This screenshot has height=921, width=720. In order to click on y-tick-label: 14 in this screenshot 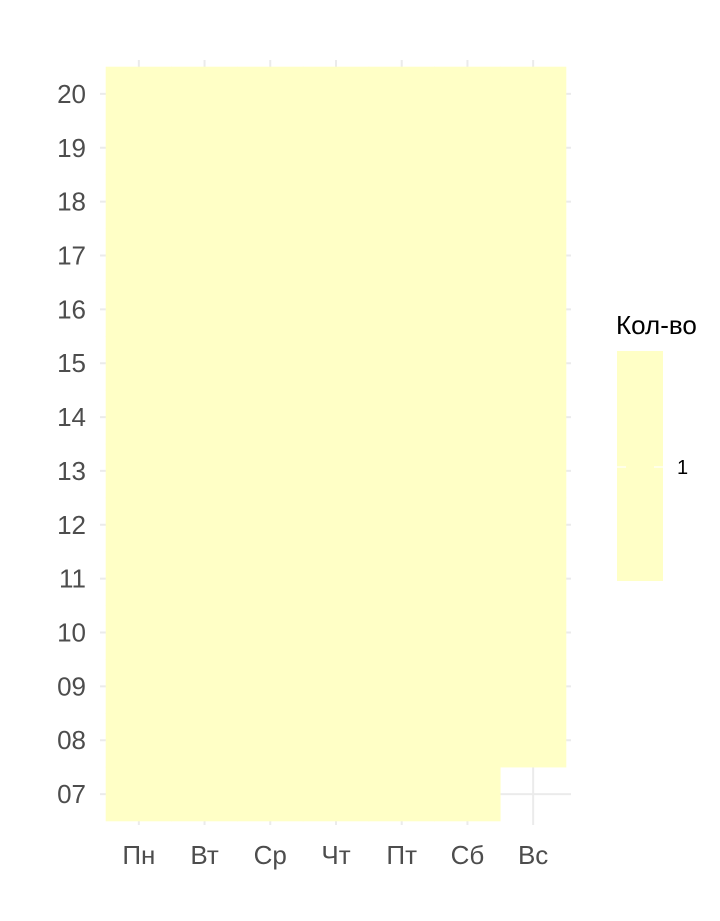, I will do `click(71, 417)`.